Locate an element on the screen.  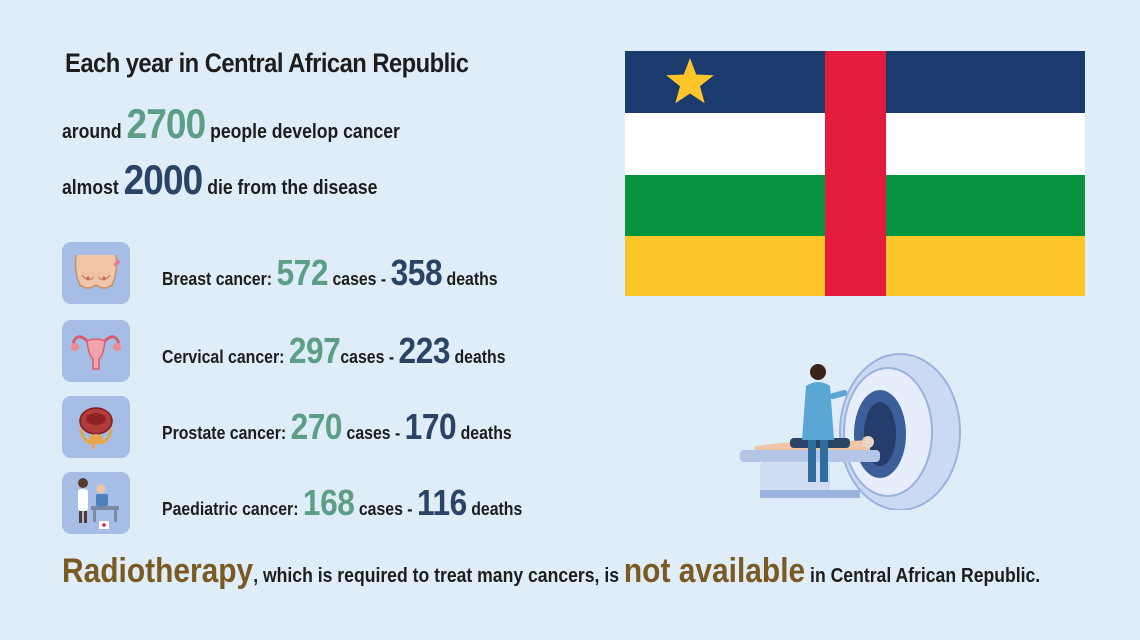
incidence-line: around 2700 people develop cancer is located at coordinates (231, 124).